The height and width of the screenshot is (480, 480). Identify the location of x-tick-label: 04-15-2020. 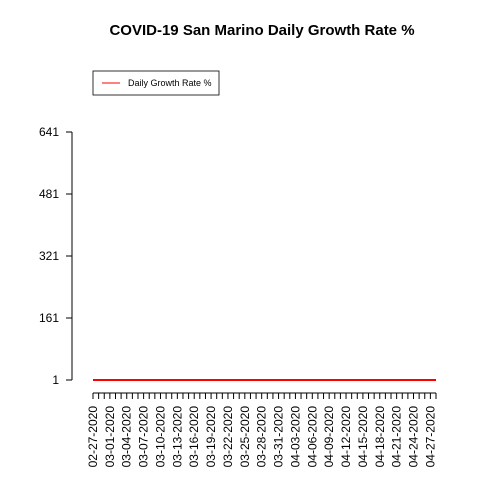
(363, 437).